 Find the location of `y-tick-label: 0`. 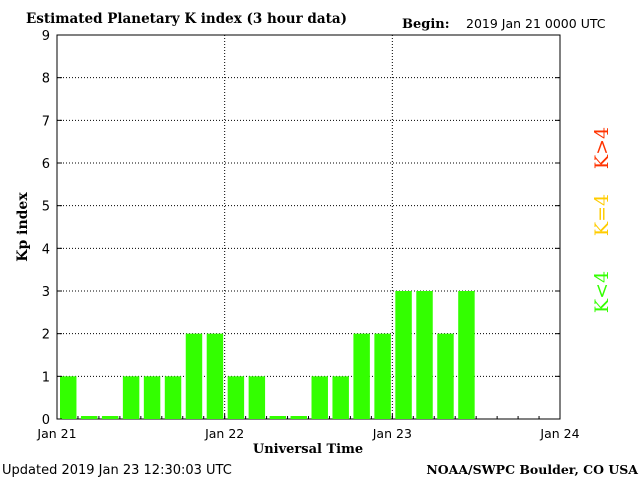

y-tick-label: 0 is located at coordinates (46, 420).